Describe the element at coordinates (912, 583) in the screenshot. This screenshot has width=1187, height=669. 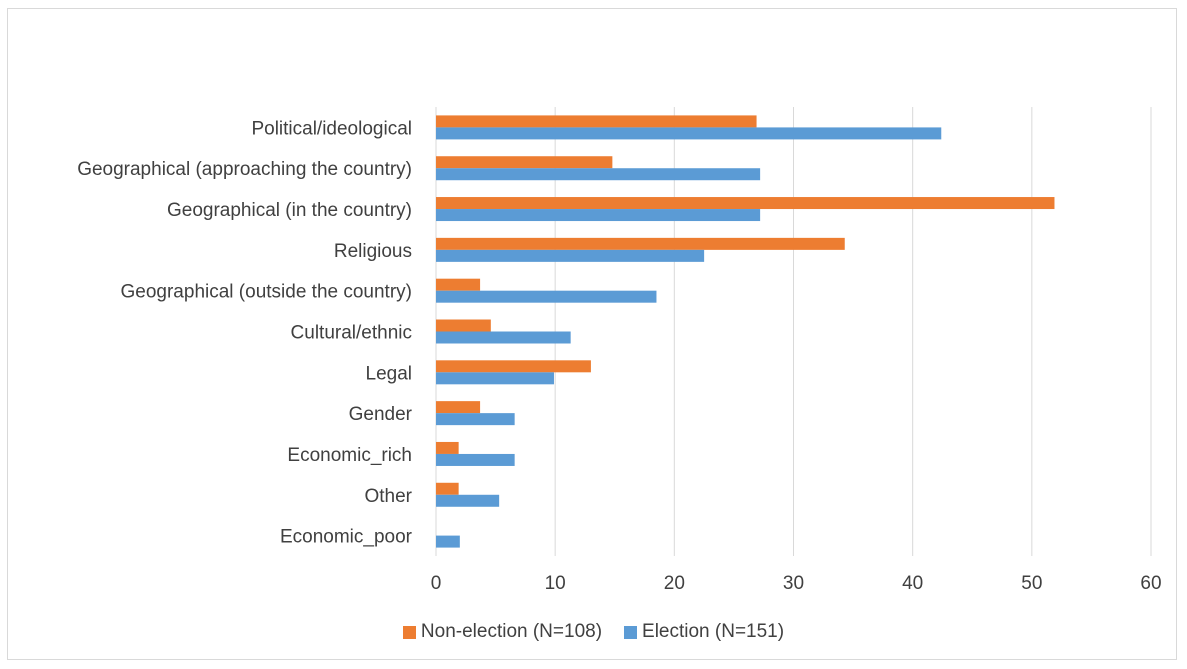
I see `x-tick-label: 40` at that location.